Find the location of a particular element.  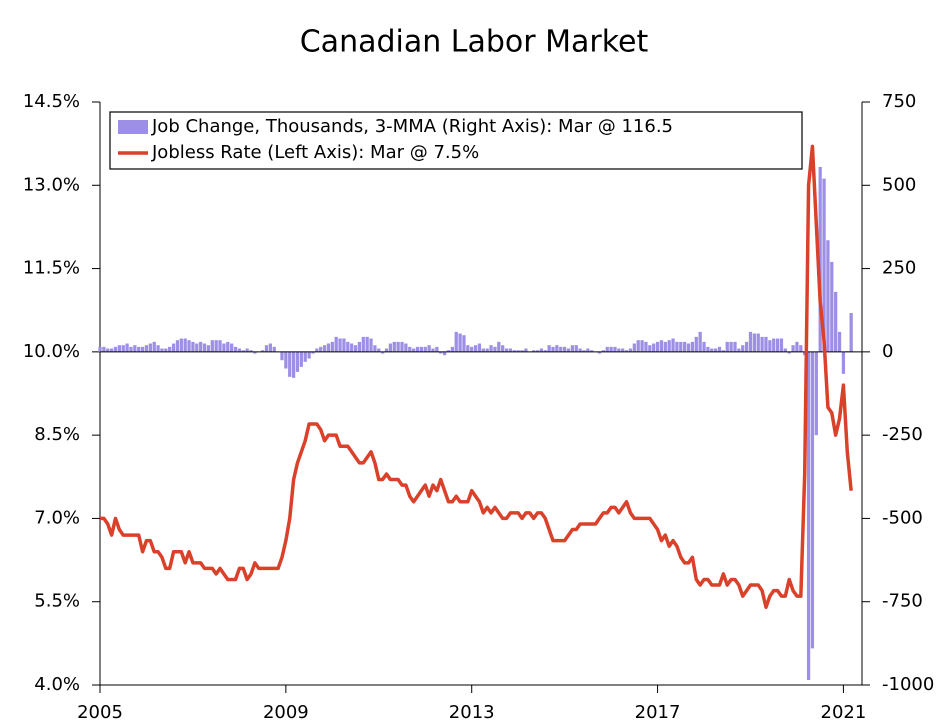

y2-tick-label: -1000 is located at coordinates (908, 684).